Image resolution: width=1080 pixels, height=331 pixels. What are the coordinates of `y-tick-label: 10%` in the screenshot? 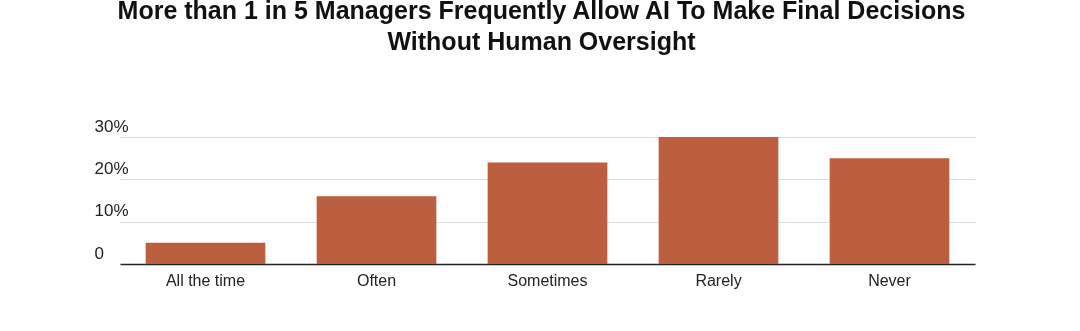 It's located at (111, 211).